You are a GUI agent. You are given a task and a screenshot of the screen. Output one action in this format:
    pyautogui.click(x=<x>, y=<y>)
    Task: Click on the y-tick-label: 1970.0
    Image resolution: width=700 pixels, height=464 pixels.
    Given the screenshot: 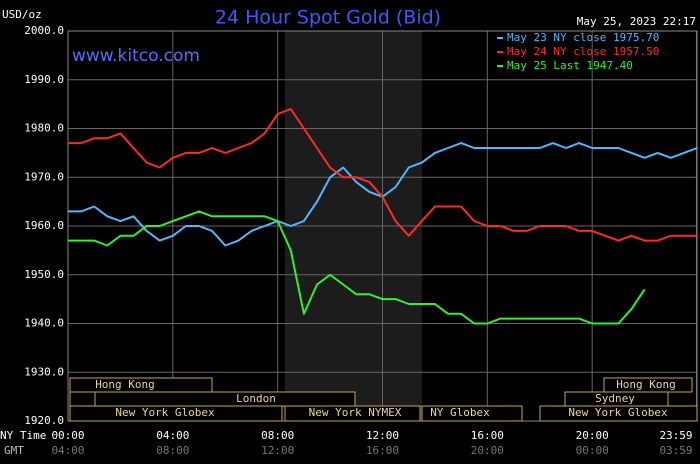 What is the action you would take?
    pyautogui.click(x=44, y=176)
    